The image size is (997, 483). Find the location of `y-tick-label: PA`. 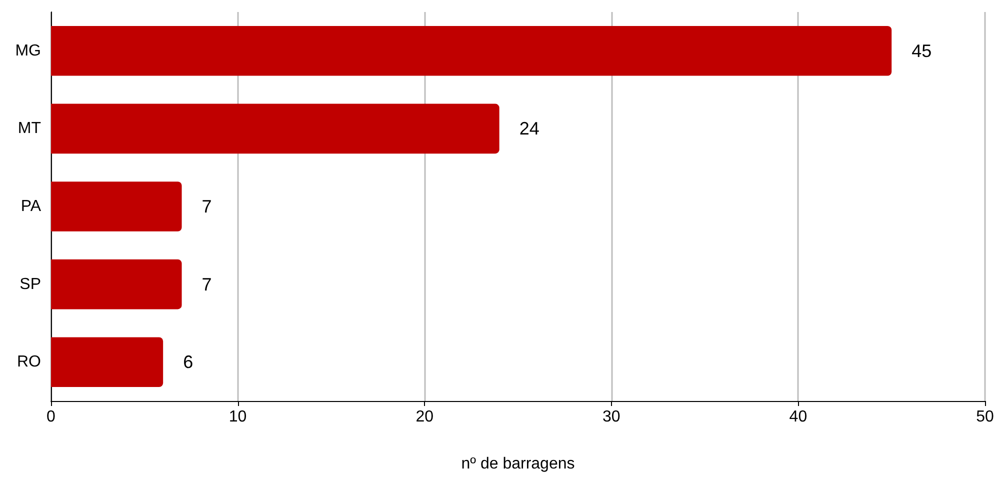

y-tick-label: PA is located at coordinates (31, 206).